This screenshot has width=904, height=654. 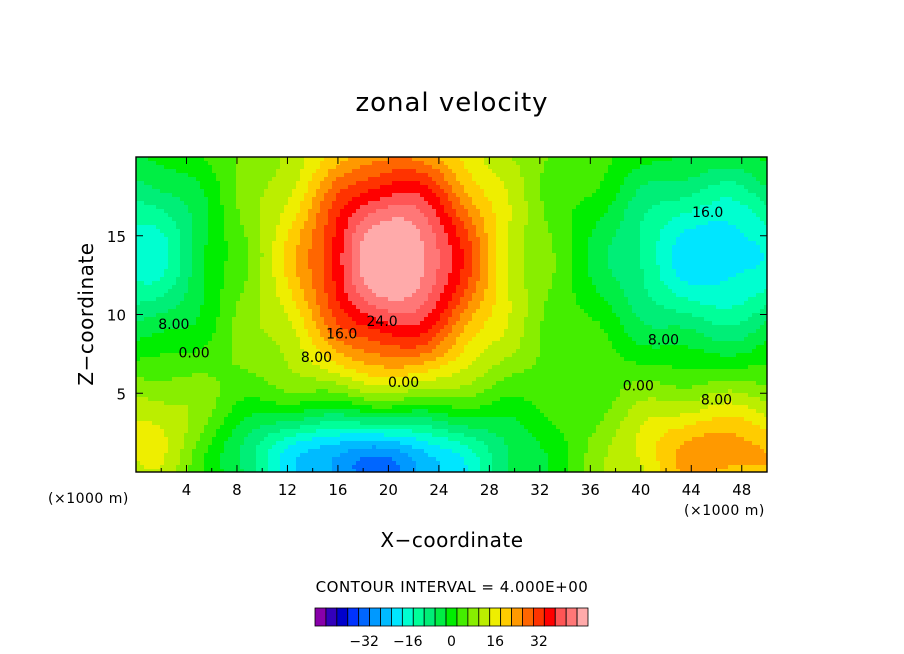 I want to click on x-tick-label: 44, so click(x=691, y=490).